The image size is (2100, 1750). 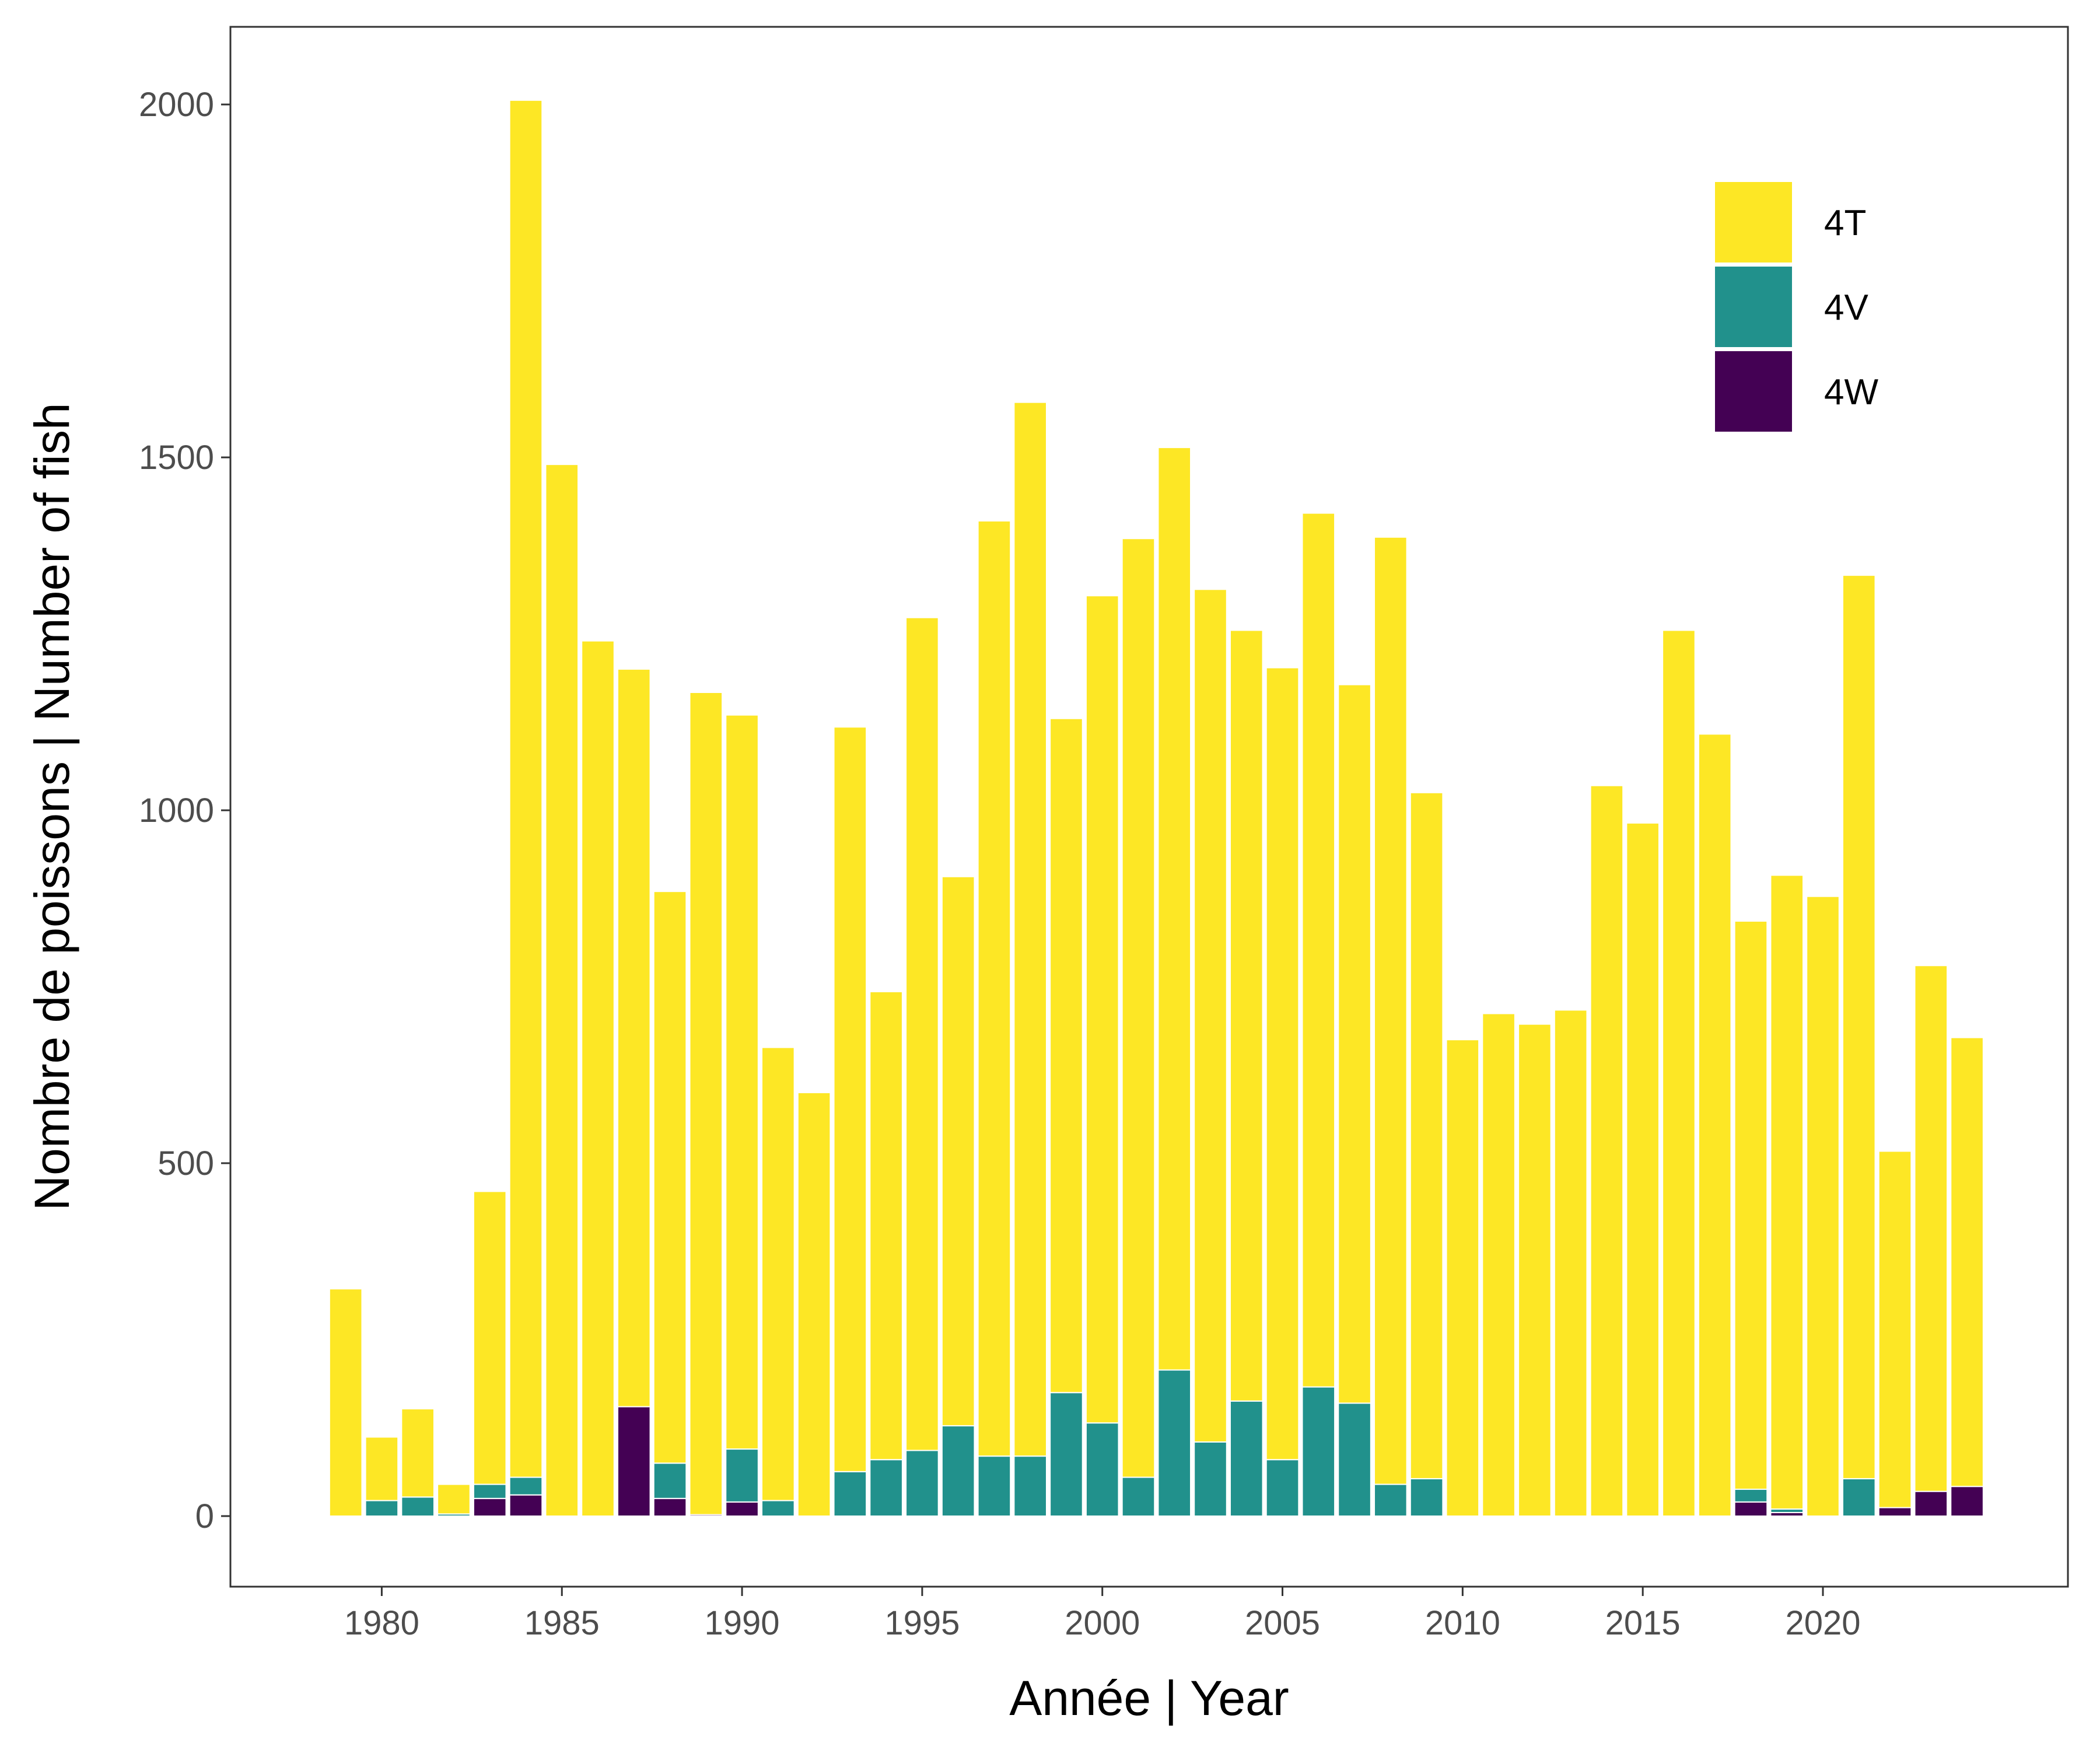 What do you see at coordinates (186, 1163) in the screenshot?
I see `y-tick-label-500: 500` at bounding box center [186, 1163].